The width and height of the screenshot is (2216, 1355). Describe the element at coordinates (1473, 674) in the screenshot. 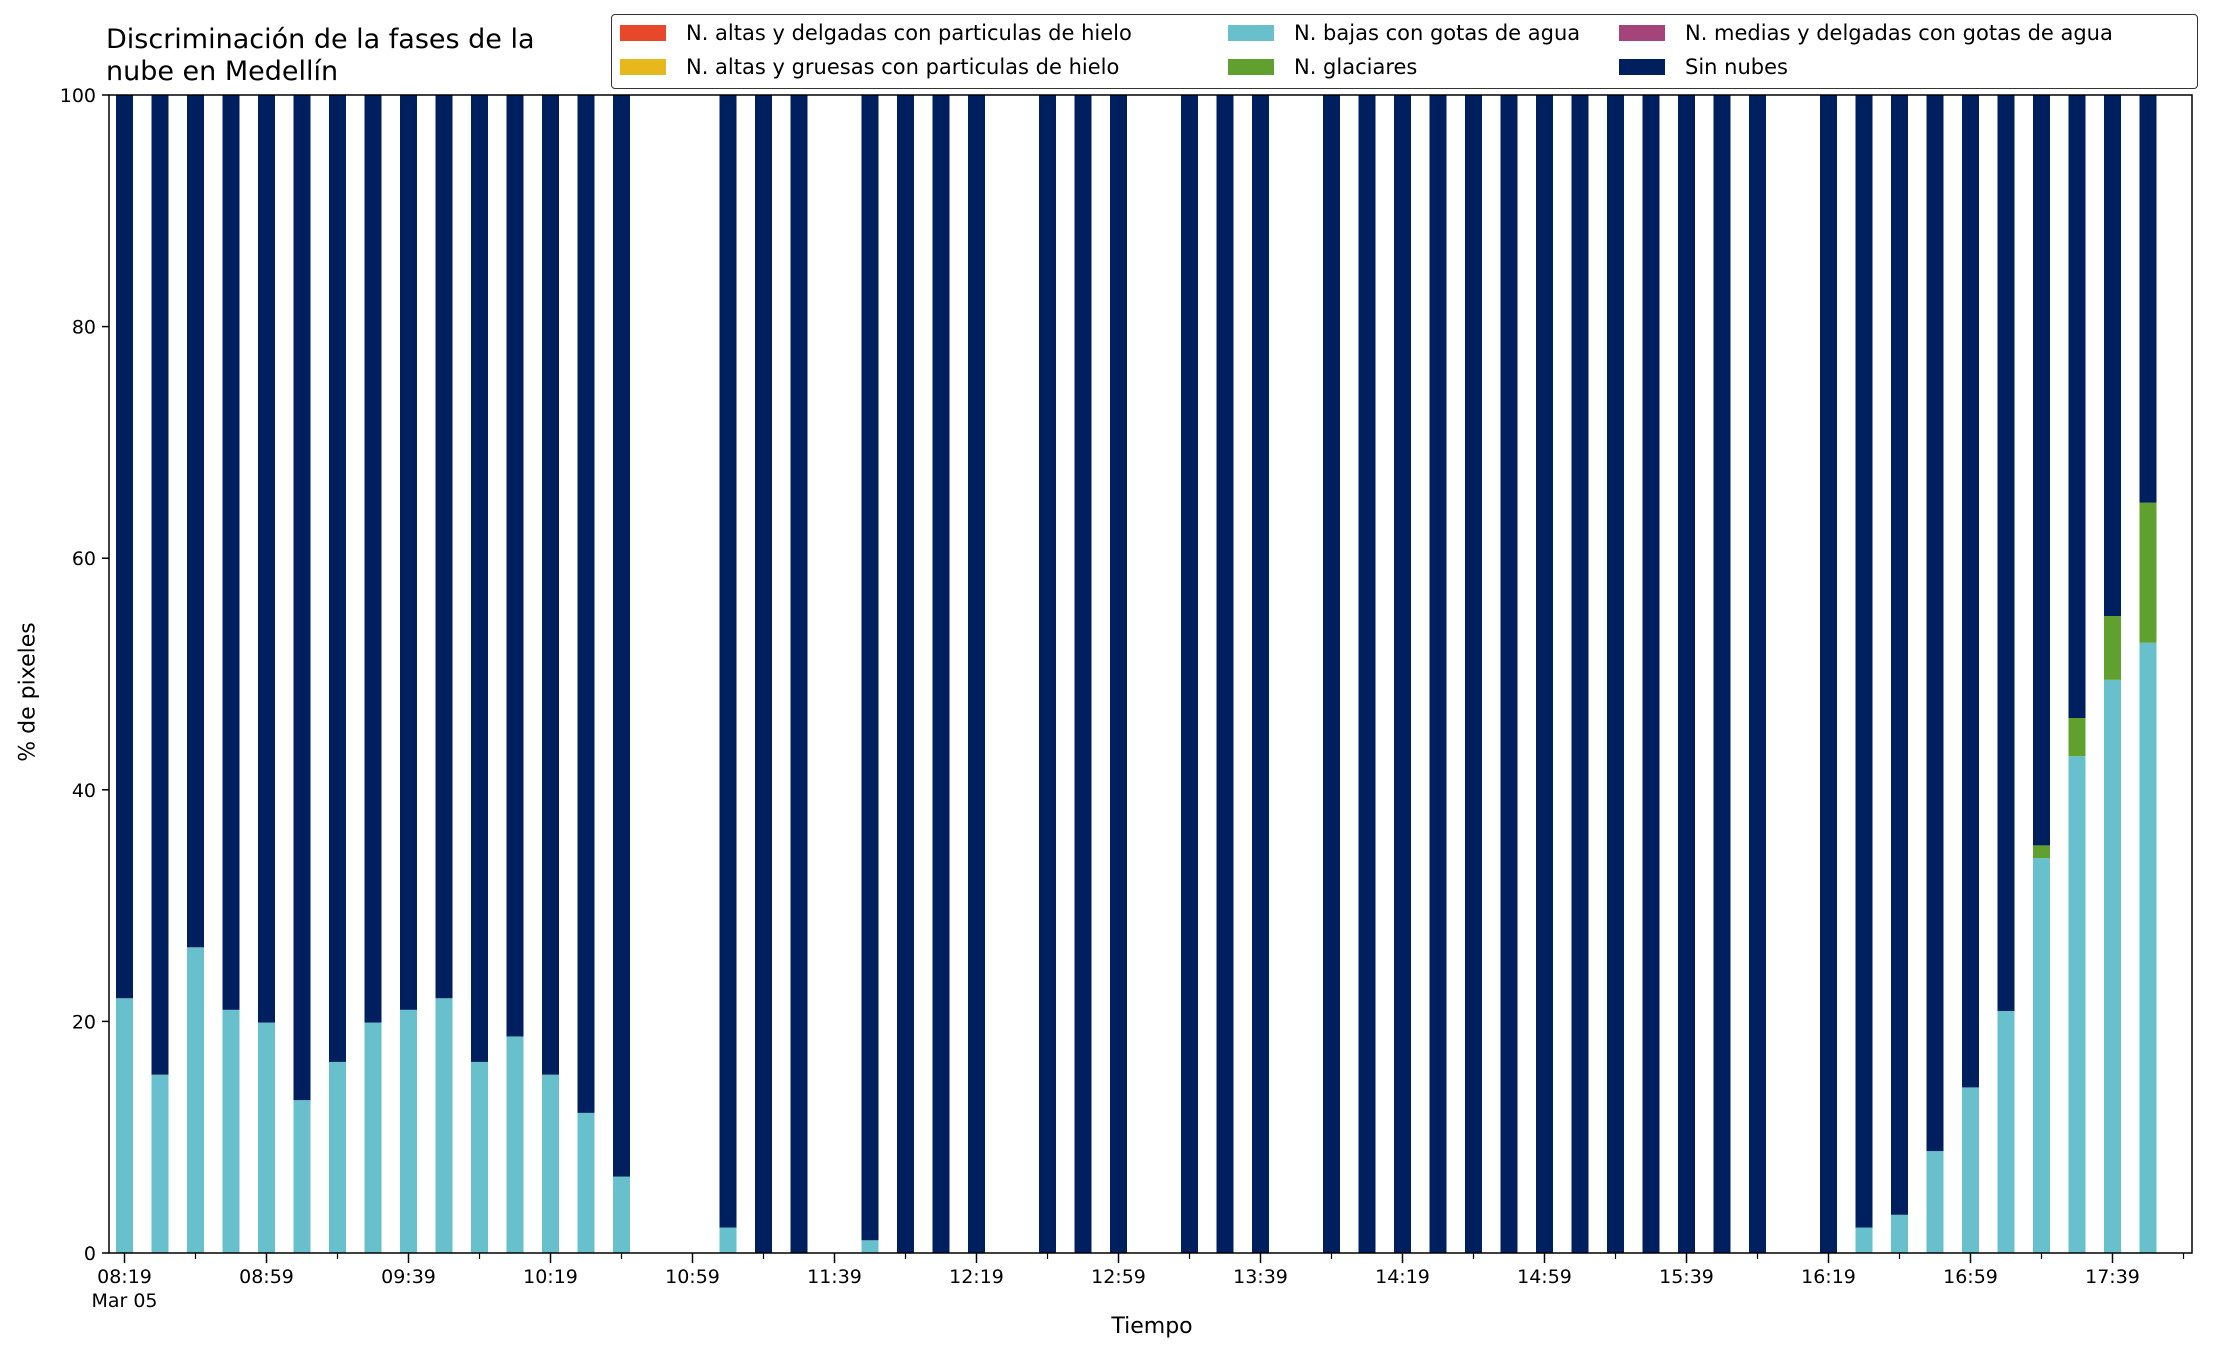

I see `bar-segment-1439-s5` at that location.